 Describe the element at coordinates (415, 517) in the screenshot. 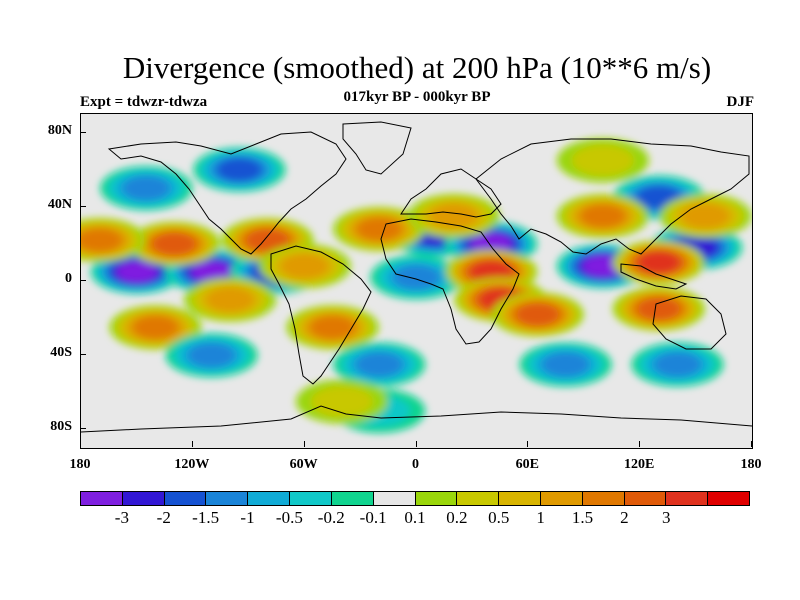

I see `colorbar-label: 0.1` at that location.